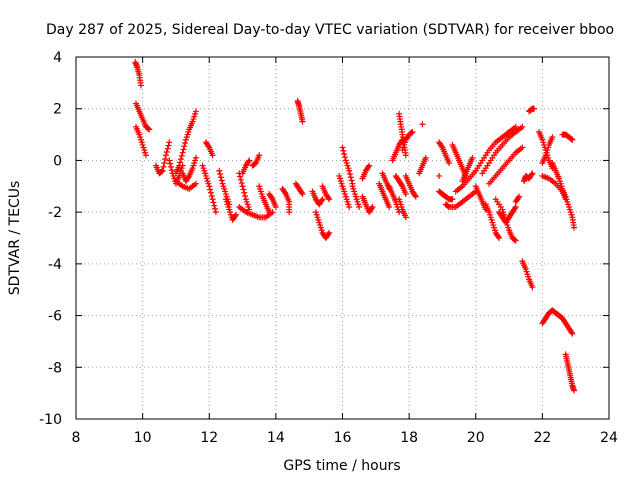 This screenshot has width=640, height=480. I want to click on y-tick-label: 0, so click(57, 161).